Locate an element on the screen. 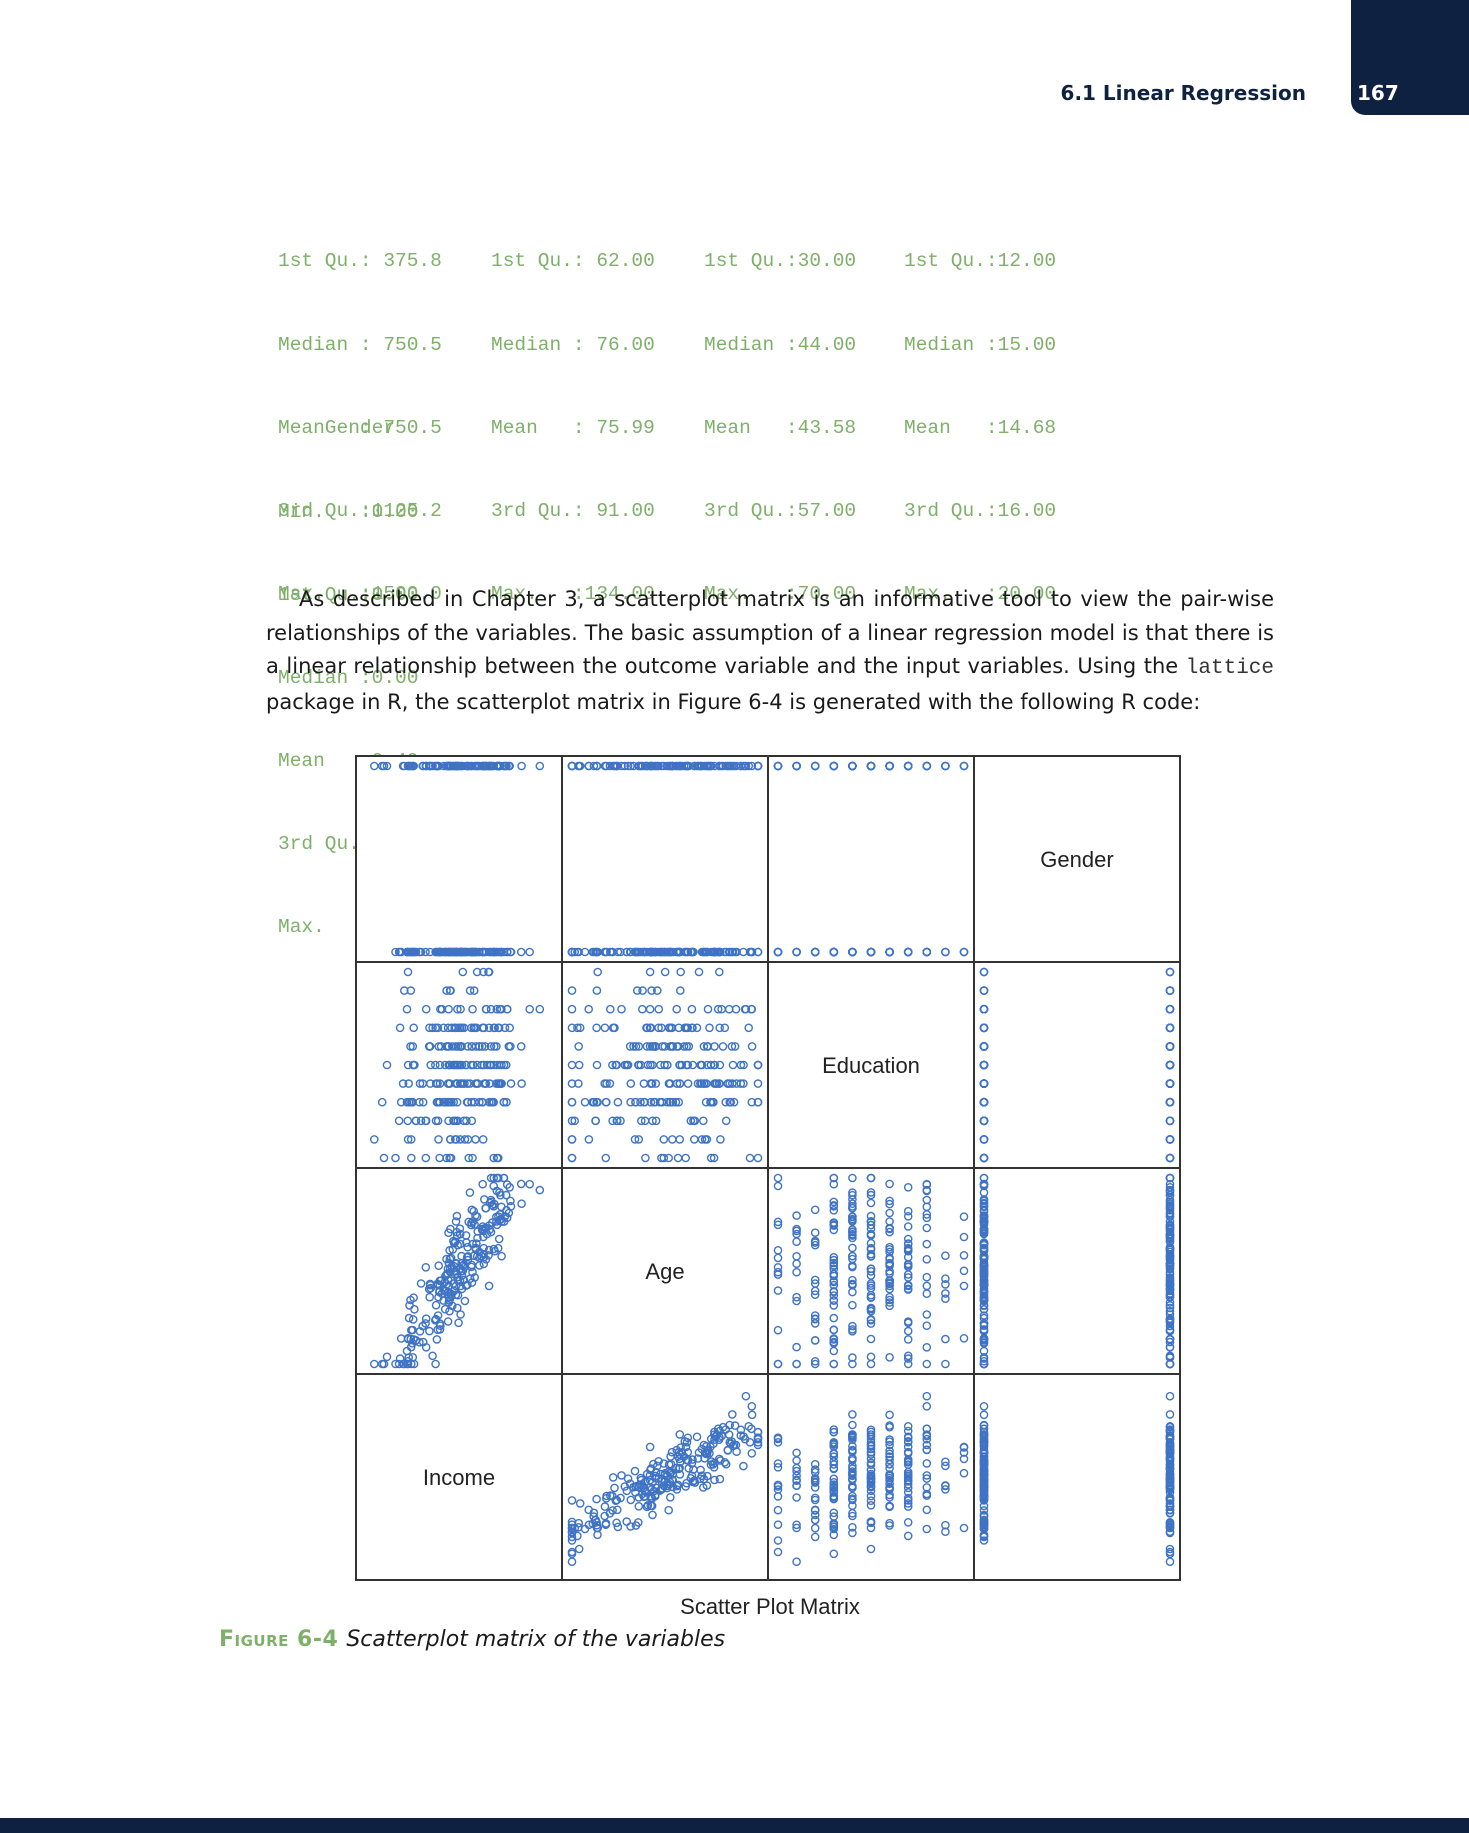  diagonal-label: Income is located at coordinates (459, 1477).